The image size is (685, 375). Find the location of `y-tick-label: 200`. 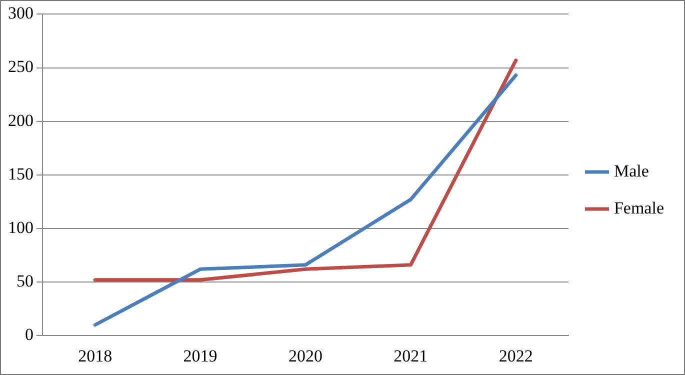

y-tick-label: 200 is located at coordinates (21, 120).